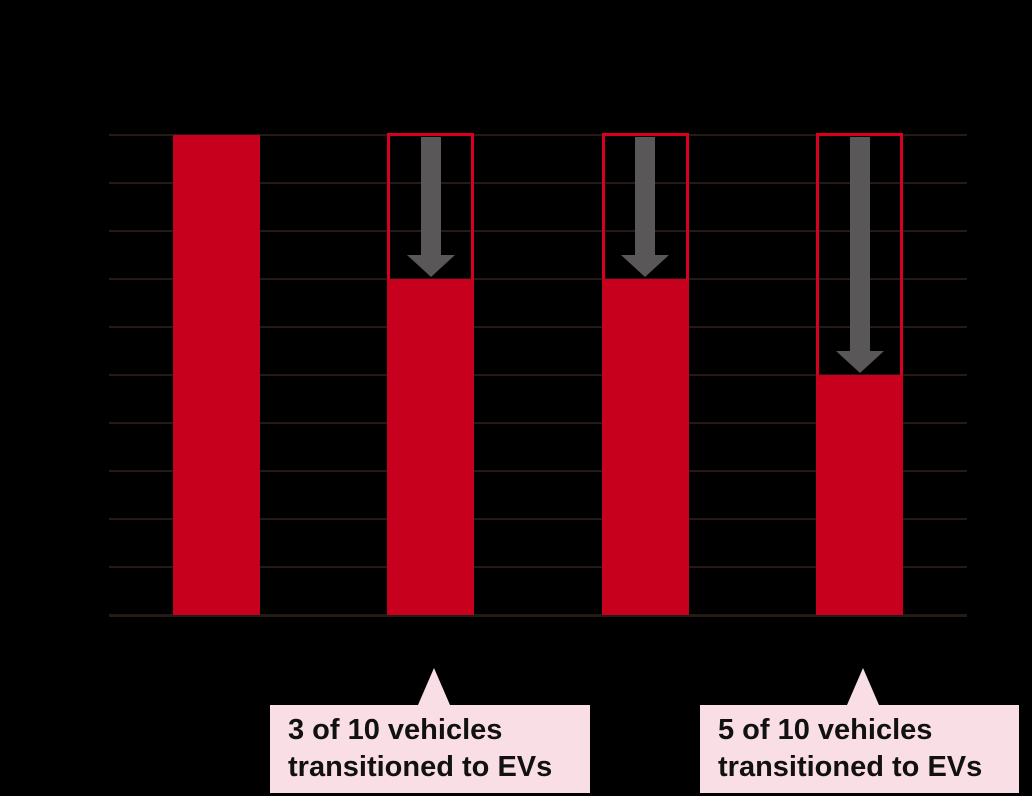 Image resolution: width=1032 pixels, height=796 pixels. What do you see at coordinates (395, 730) in the screenshot?
I see `callout-line: 3 of 10 vehicles` at bounding box center [395, 730].